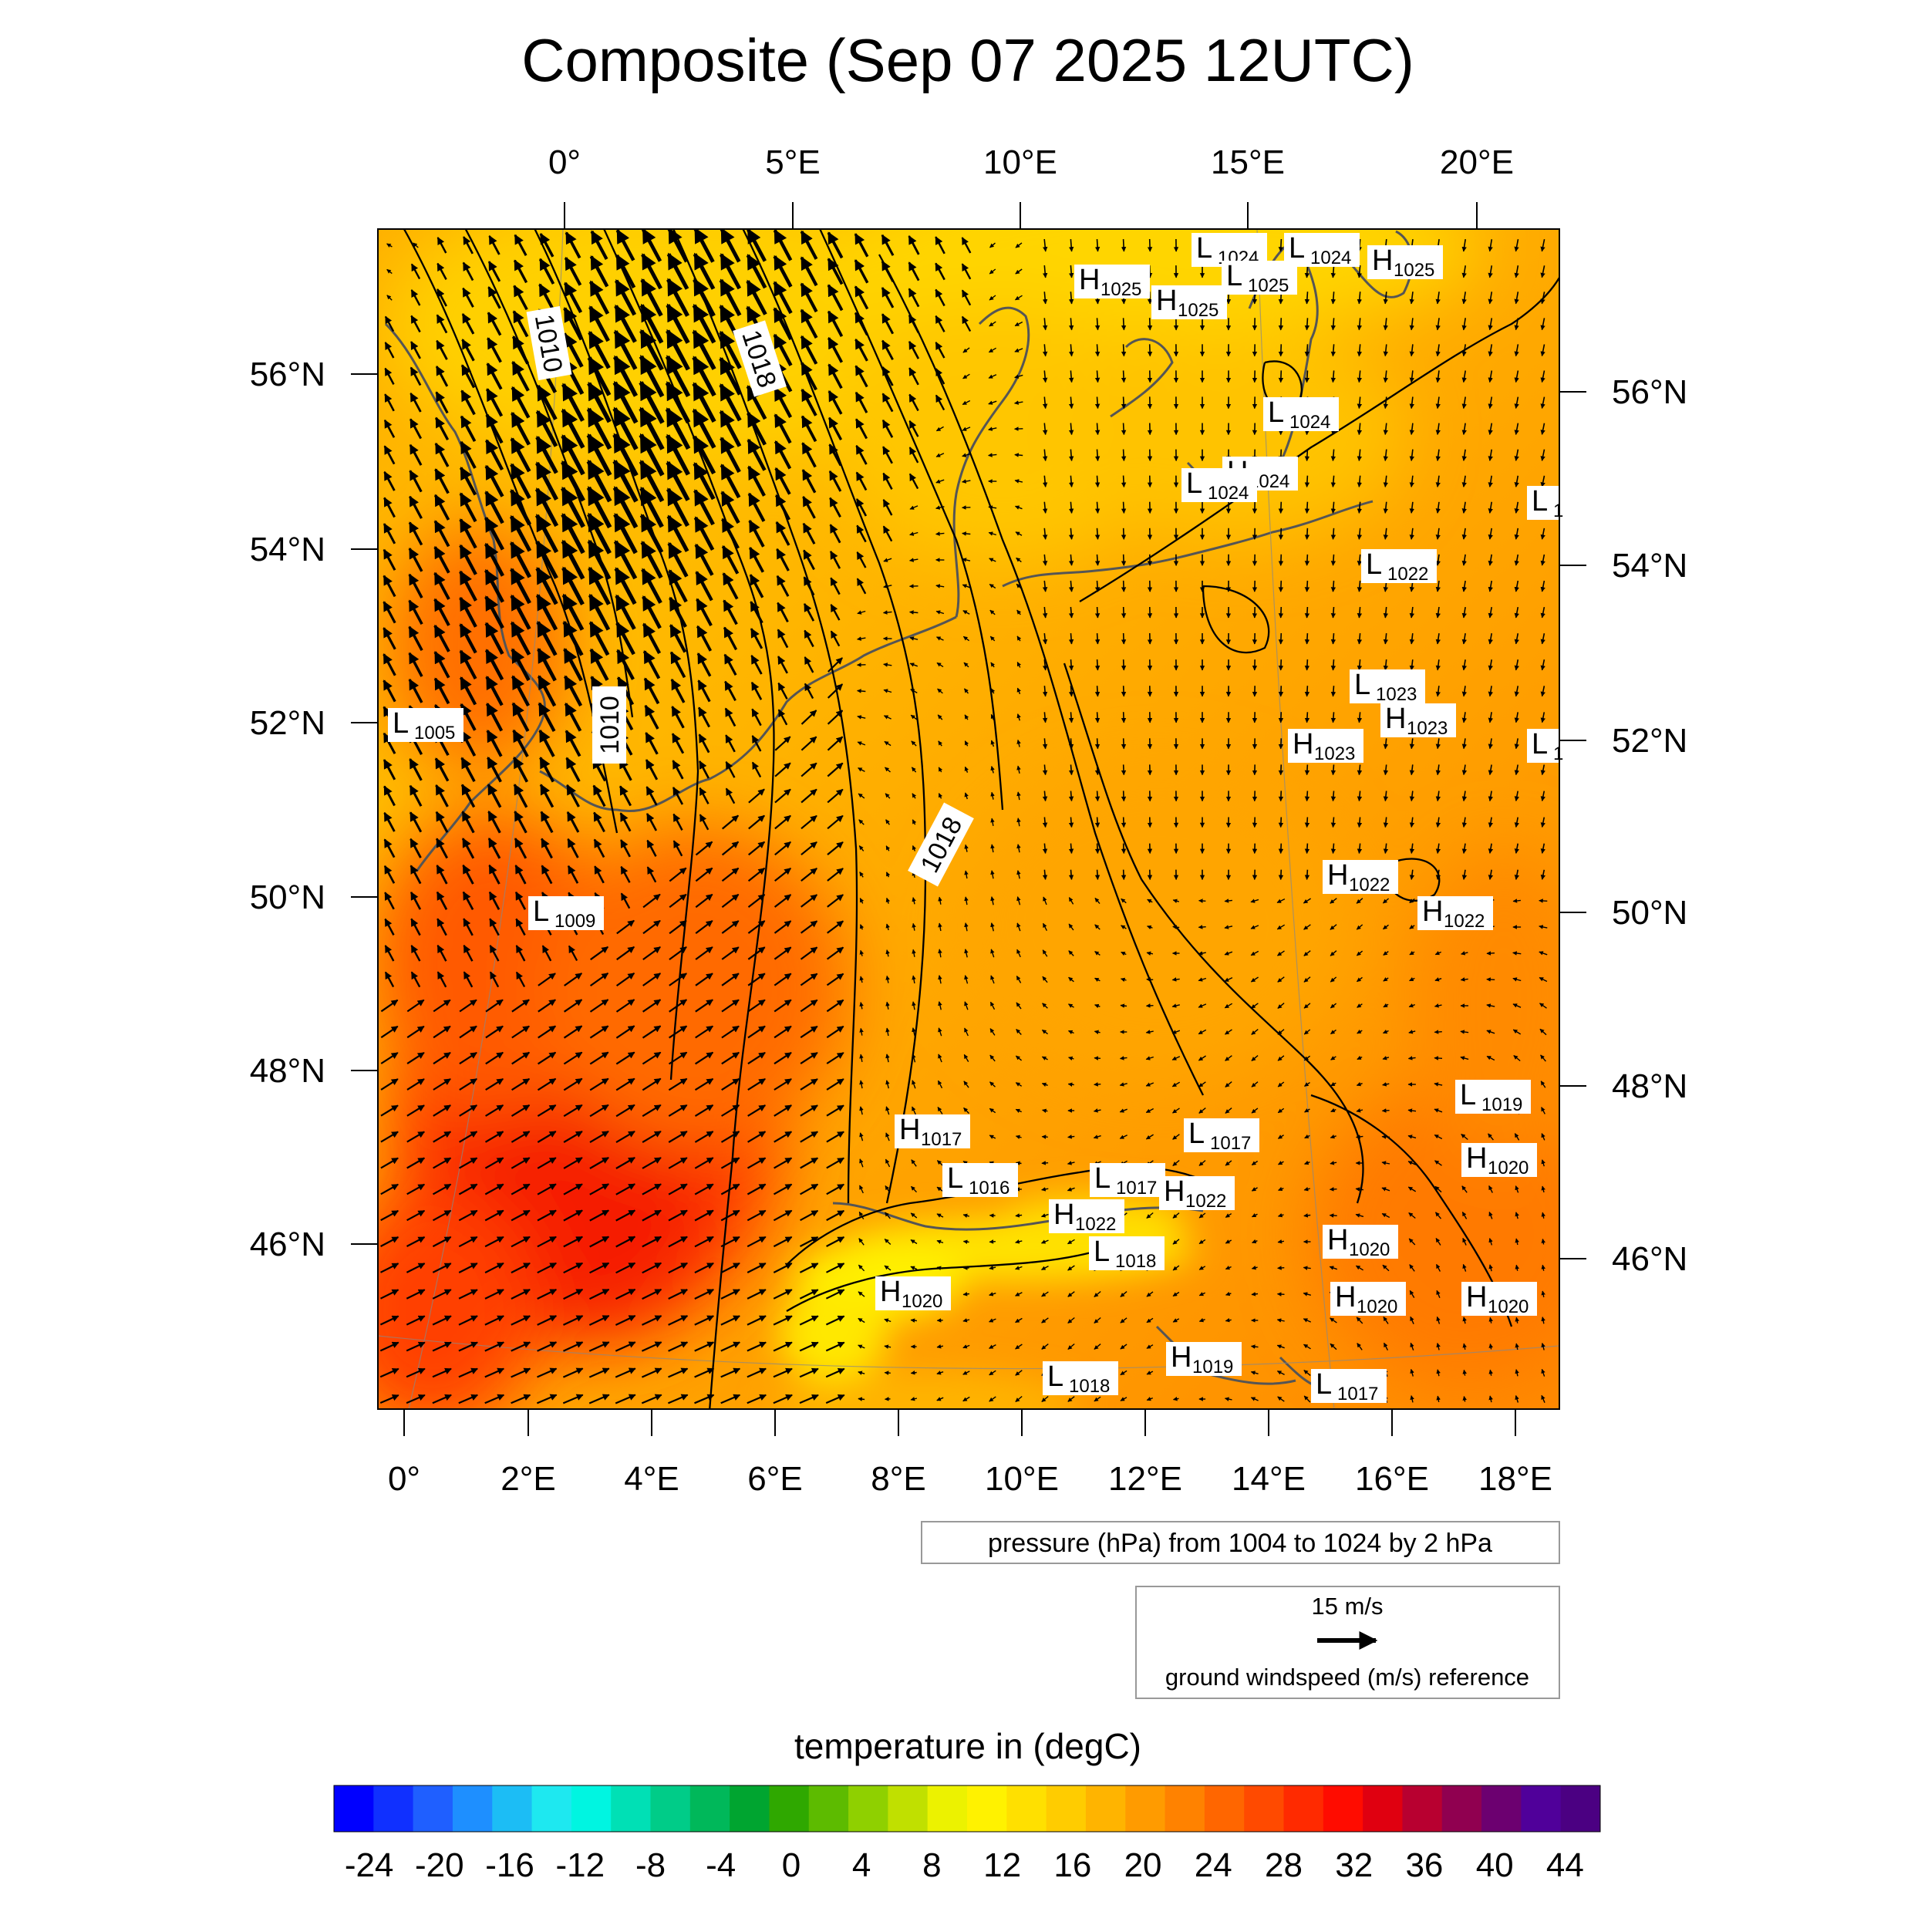  What do you see at coordinates (861, 1865) in the screenshot?
I see `colorbar-tick-label: 4` at bounding box center [861, 1865].